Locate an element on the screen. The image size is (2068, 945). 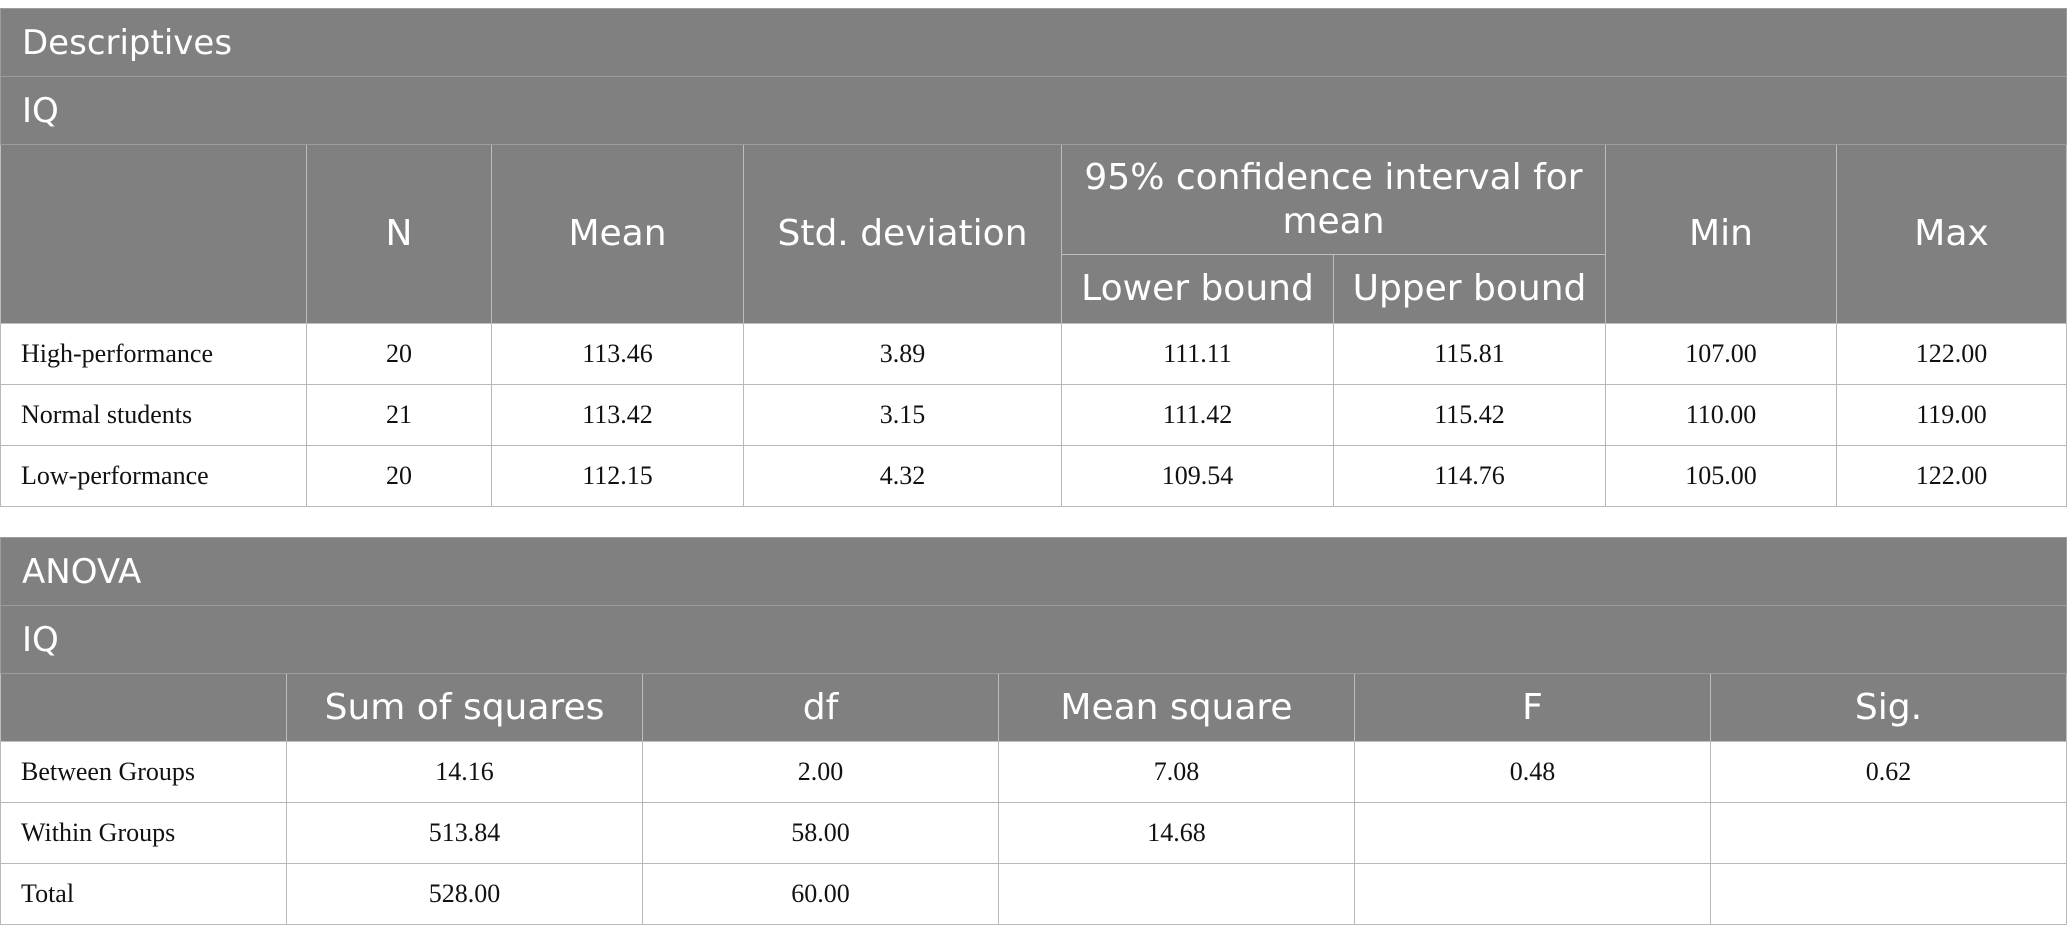
cell-ms: 14.68 is located at coordinates (1176, 833).